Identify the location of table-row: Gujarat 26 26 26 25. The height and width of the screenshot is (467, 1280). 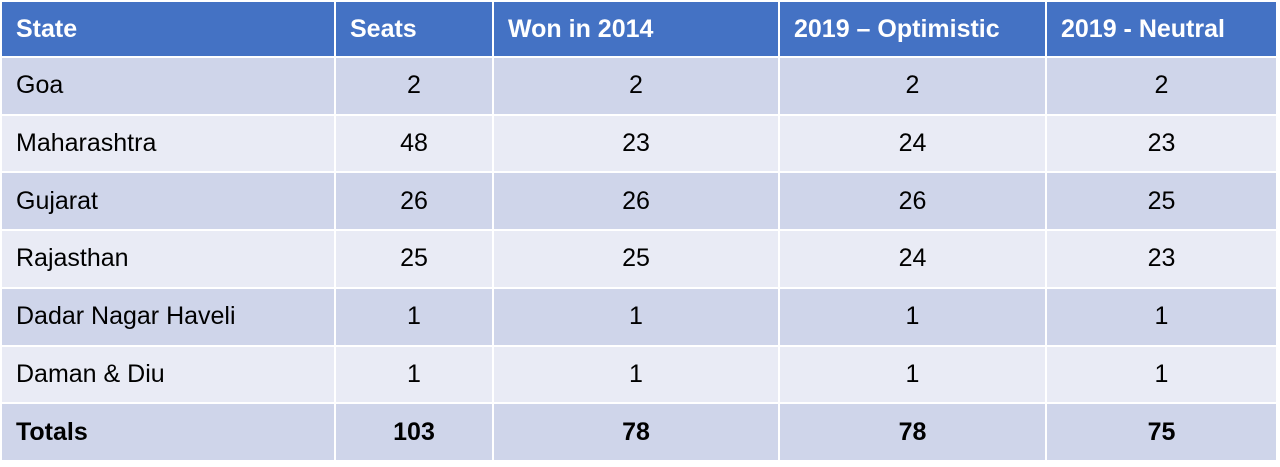
(639, 201).